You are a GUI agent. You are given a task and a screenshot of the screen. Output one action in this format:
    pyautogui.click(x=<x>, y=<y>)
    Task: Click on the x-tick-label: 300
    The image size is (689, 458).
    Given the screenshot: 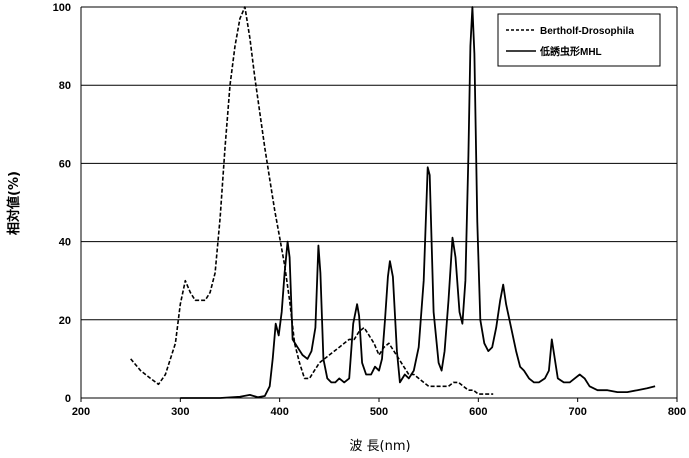 What is the action you would take?
    pyautogui.click(x=180, y=412)
    